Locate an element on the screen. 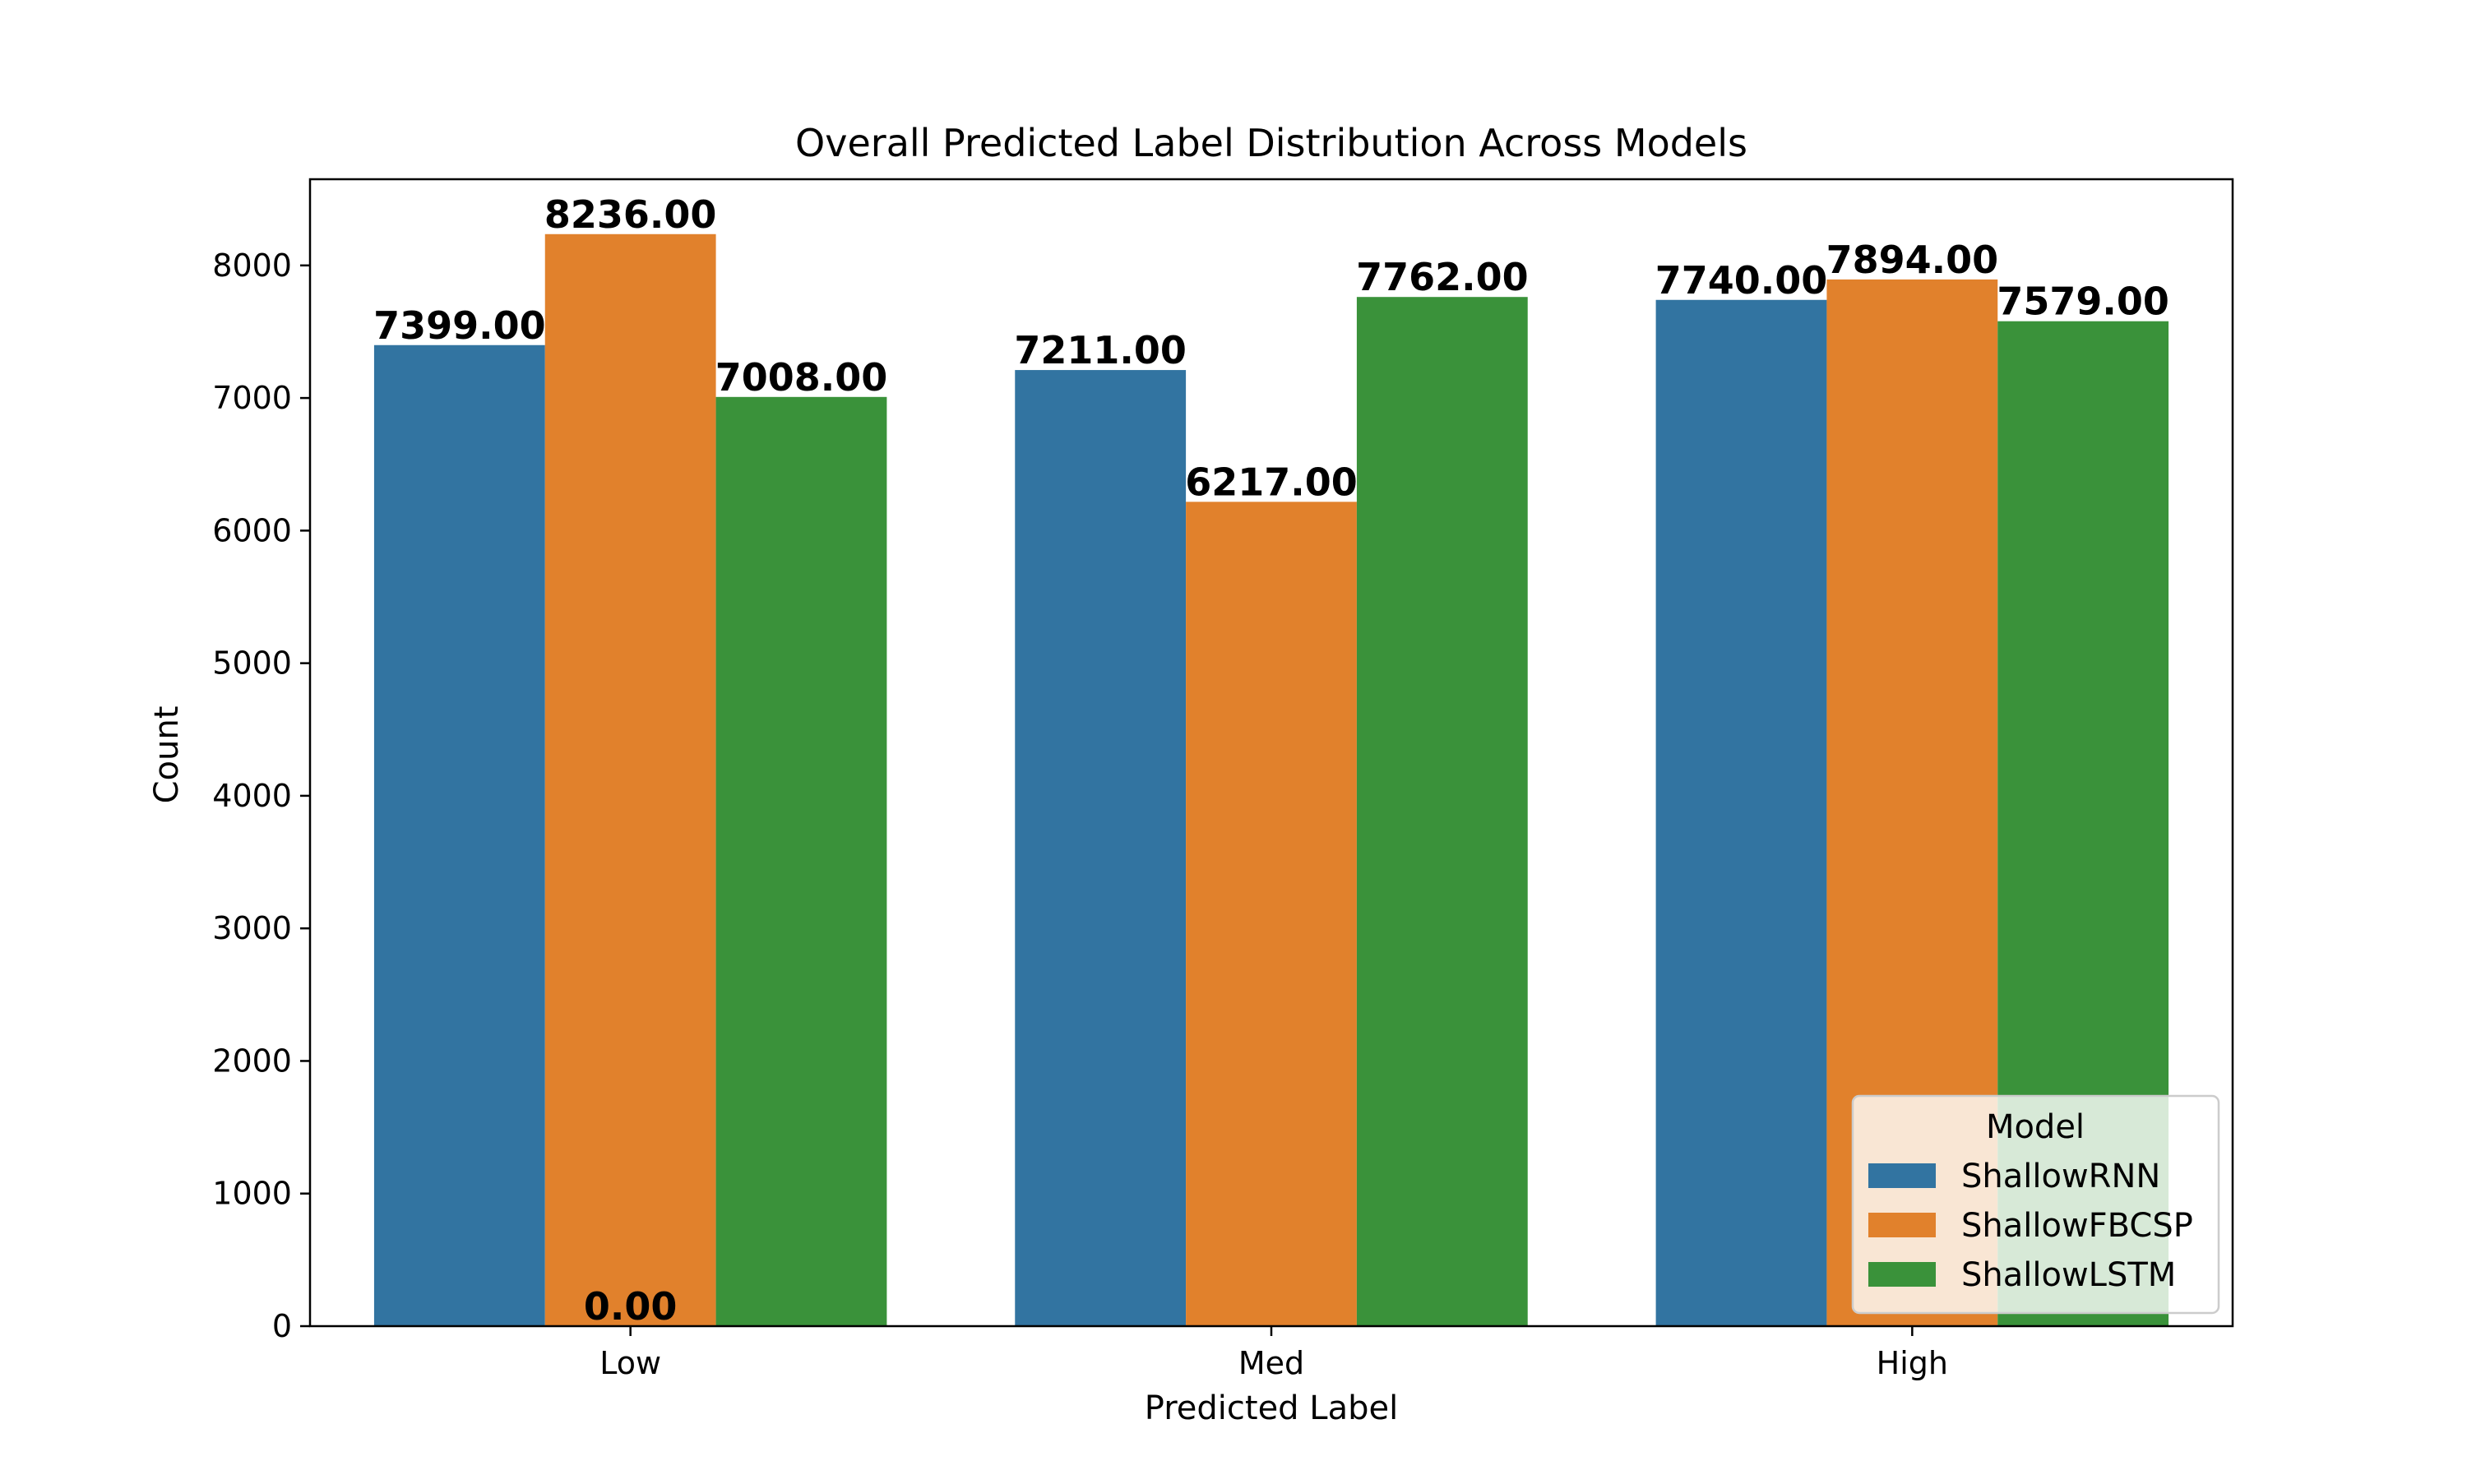 The height and width of the screenshot is (1484, 2467). bar-value-label-shallowrnn-low: 7399.00 is located at coordinates (460, 325).